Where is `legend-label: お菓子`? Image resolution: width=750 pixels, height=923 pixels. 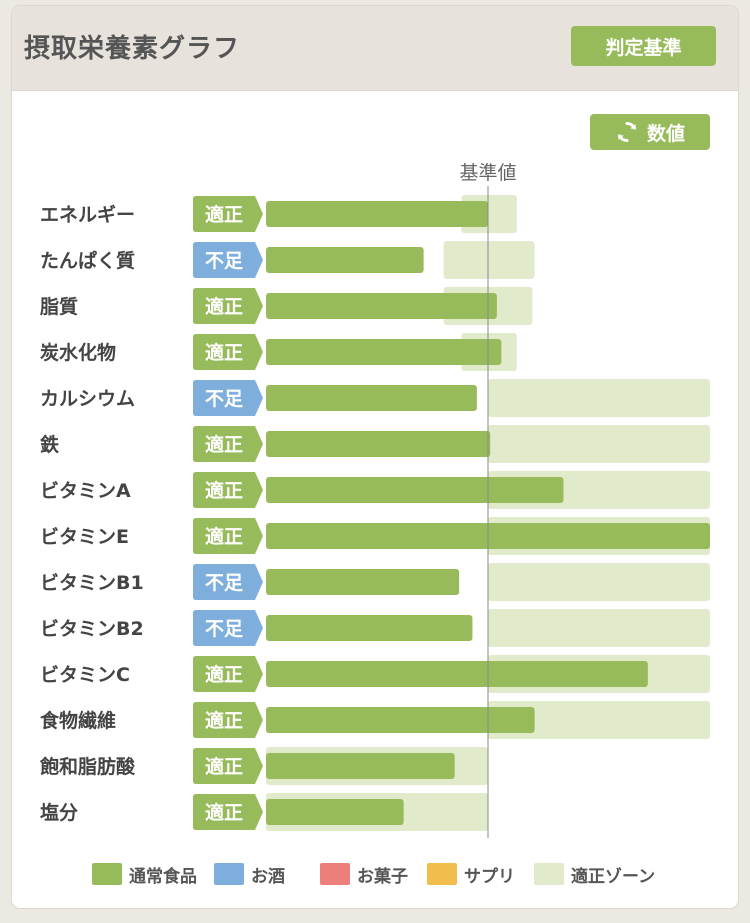 legend-label: お菓子 is located at coordinates (382, 876).